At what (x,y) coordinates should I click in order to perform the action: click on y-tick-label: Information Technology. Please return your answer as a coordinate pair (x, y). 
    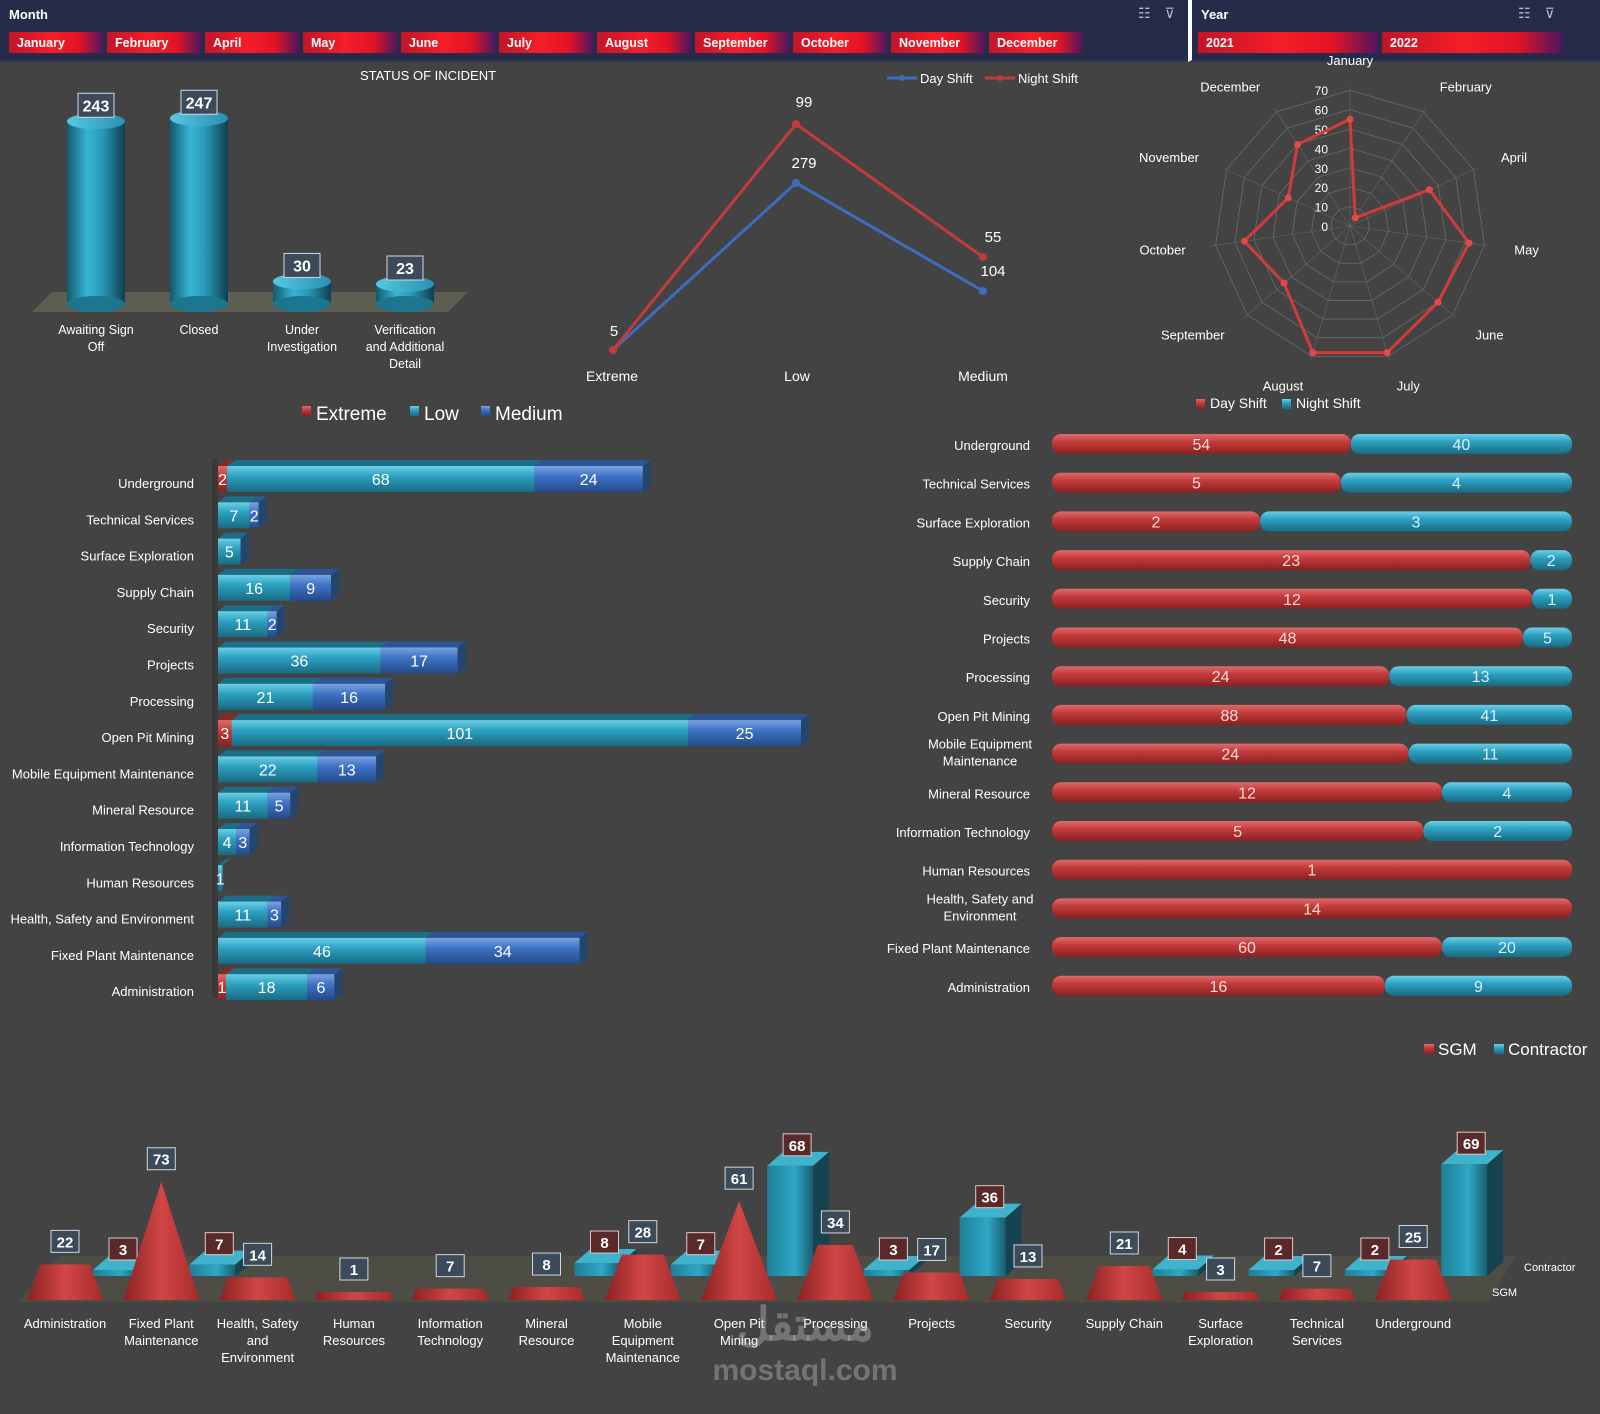
    Looking at the image, I should click on (127, 846).